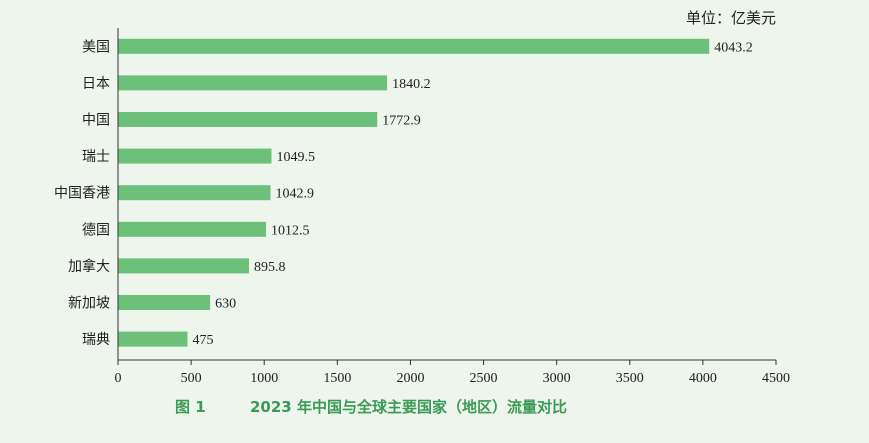 The image size is (869, 443). I want to click on value-label: 630, so click(225, 304).